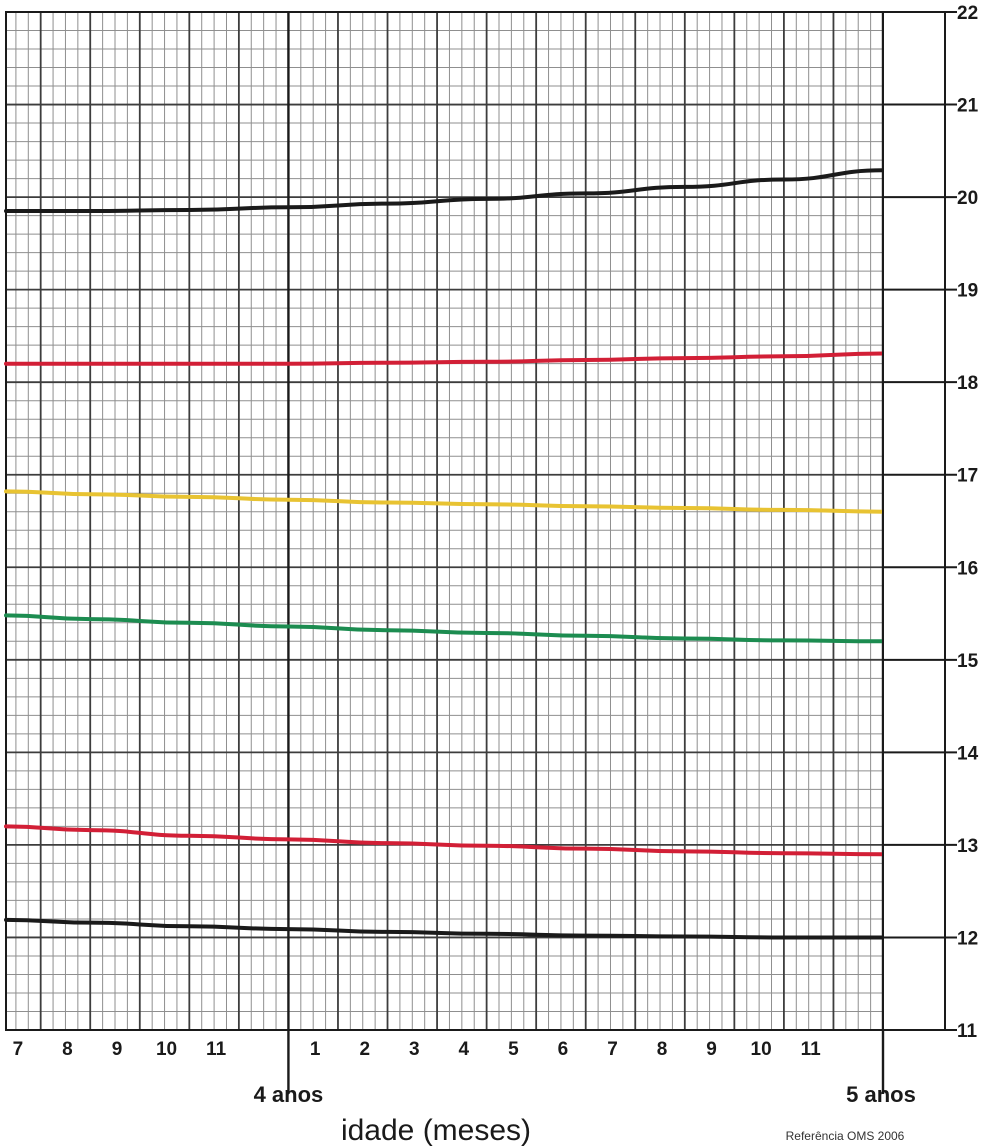 The width and height of the screenshot is (992, 1148). I want to click on x-tick-label: 6, so click(563, 1049).